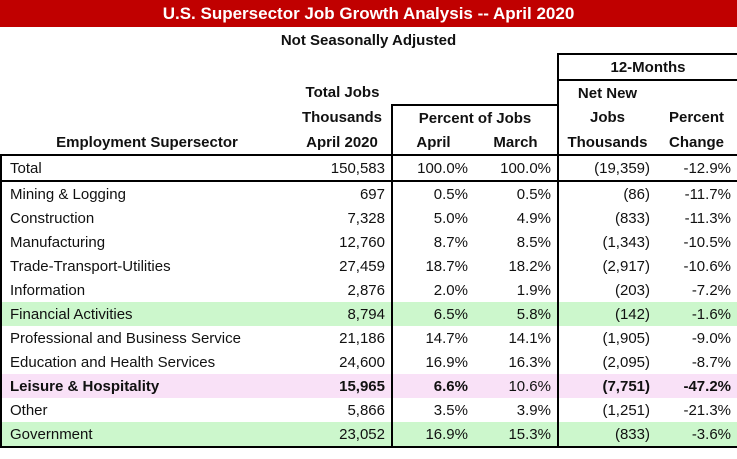 This screenshot has width=737, height=459. I want to click on table-row: Other 5,866 3.5% 3.9% (1,251) -21.3%, so click(368, 410).